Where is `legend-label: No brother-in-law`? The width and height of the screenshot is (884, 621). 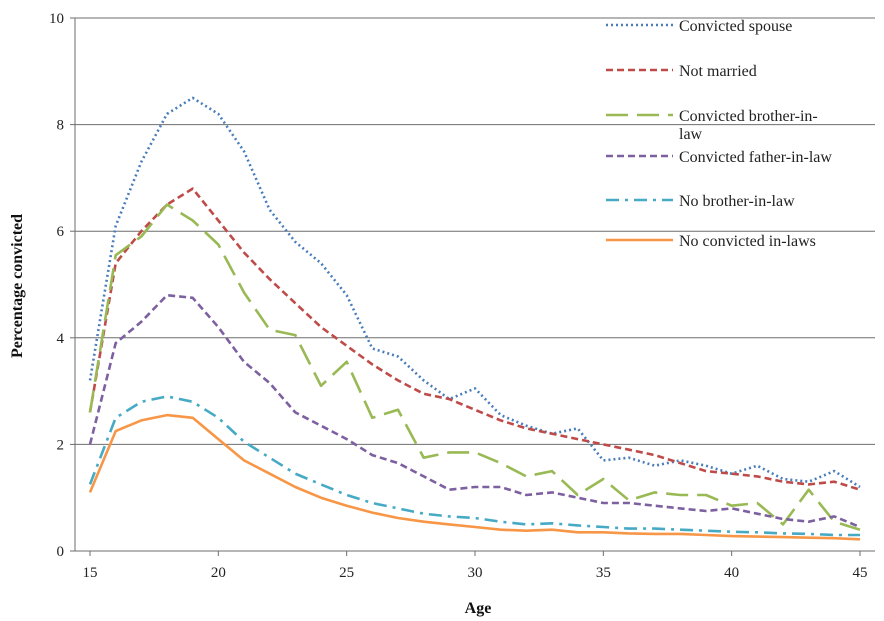
legend-label: No brother-in-law is located at coordinates (737, 201).